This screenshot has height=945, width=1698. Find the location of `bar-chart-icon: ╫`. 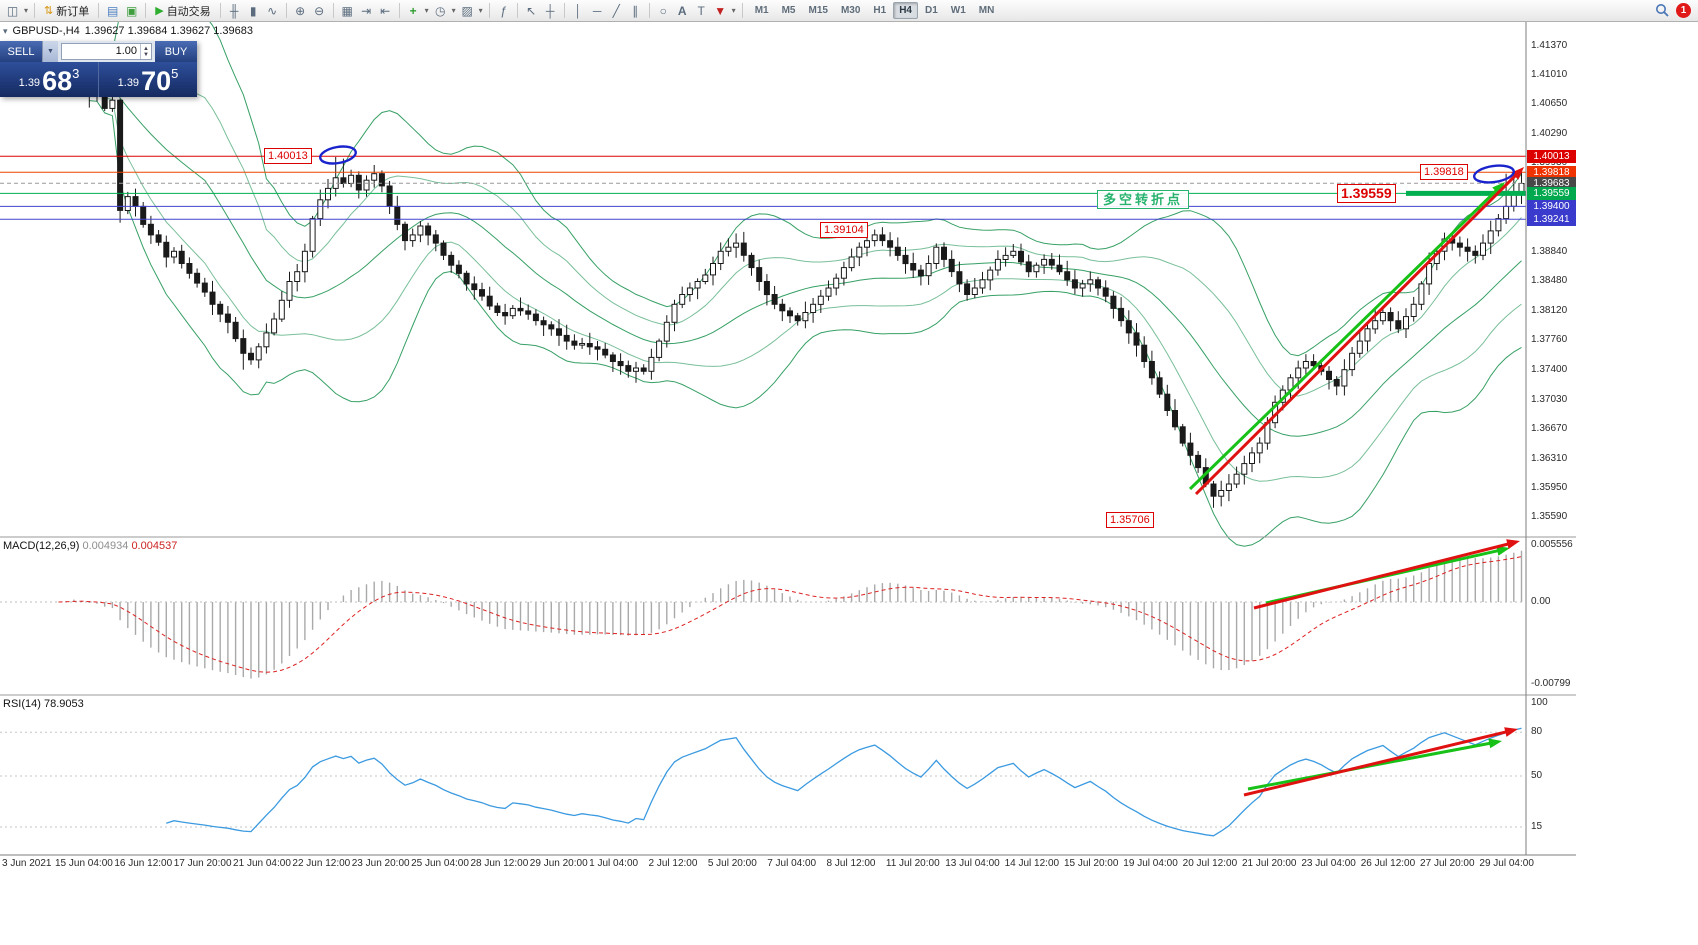

bar-chart-icon: ╫ is located at coordinates (234, 10).